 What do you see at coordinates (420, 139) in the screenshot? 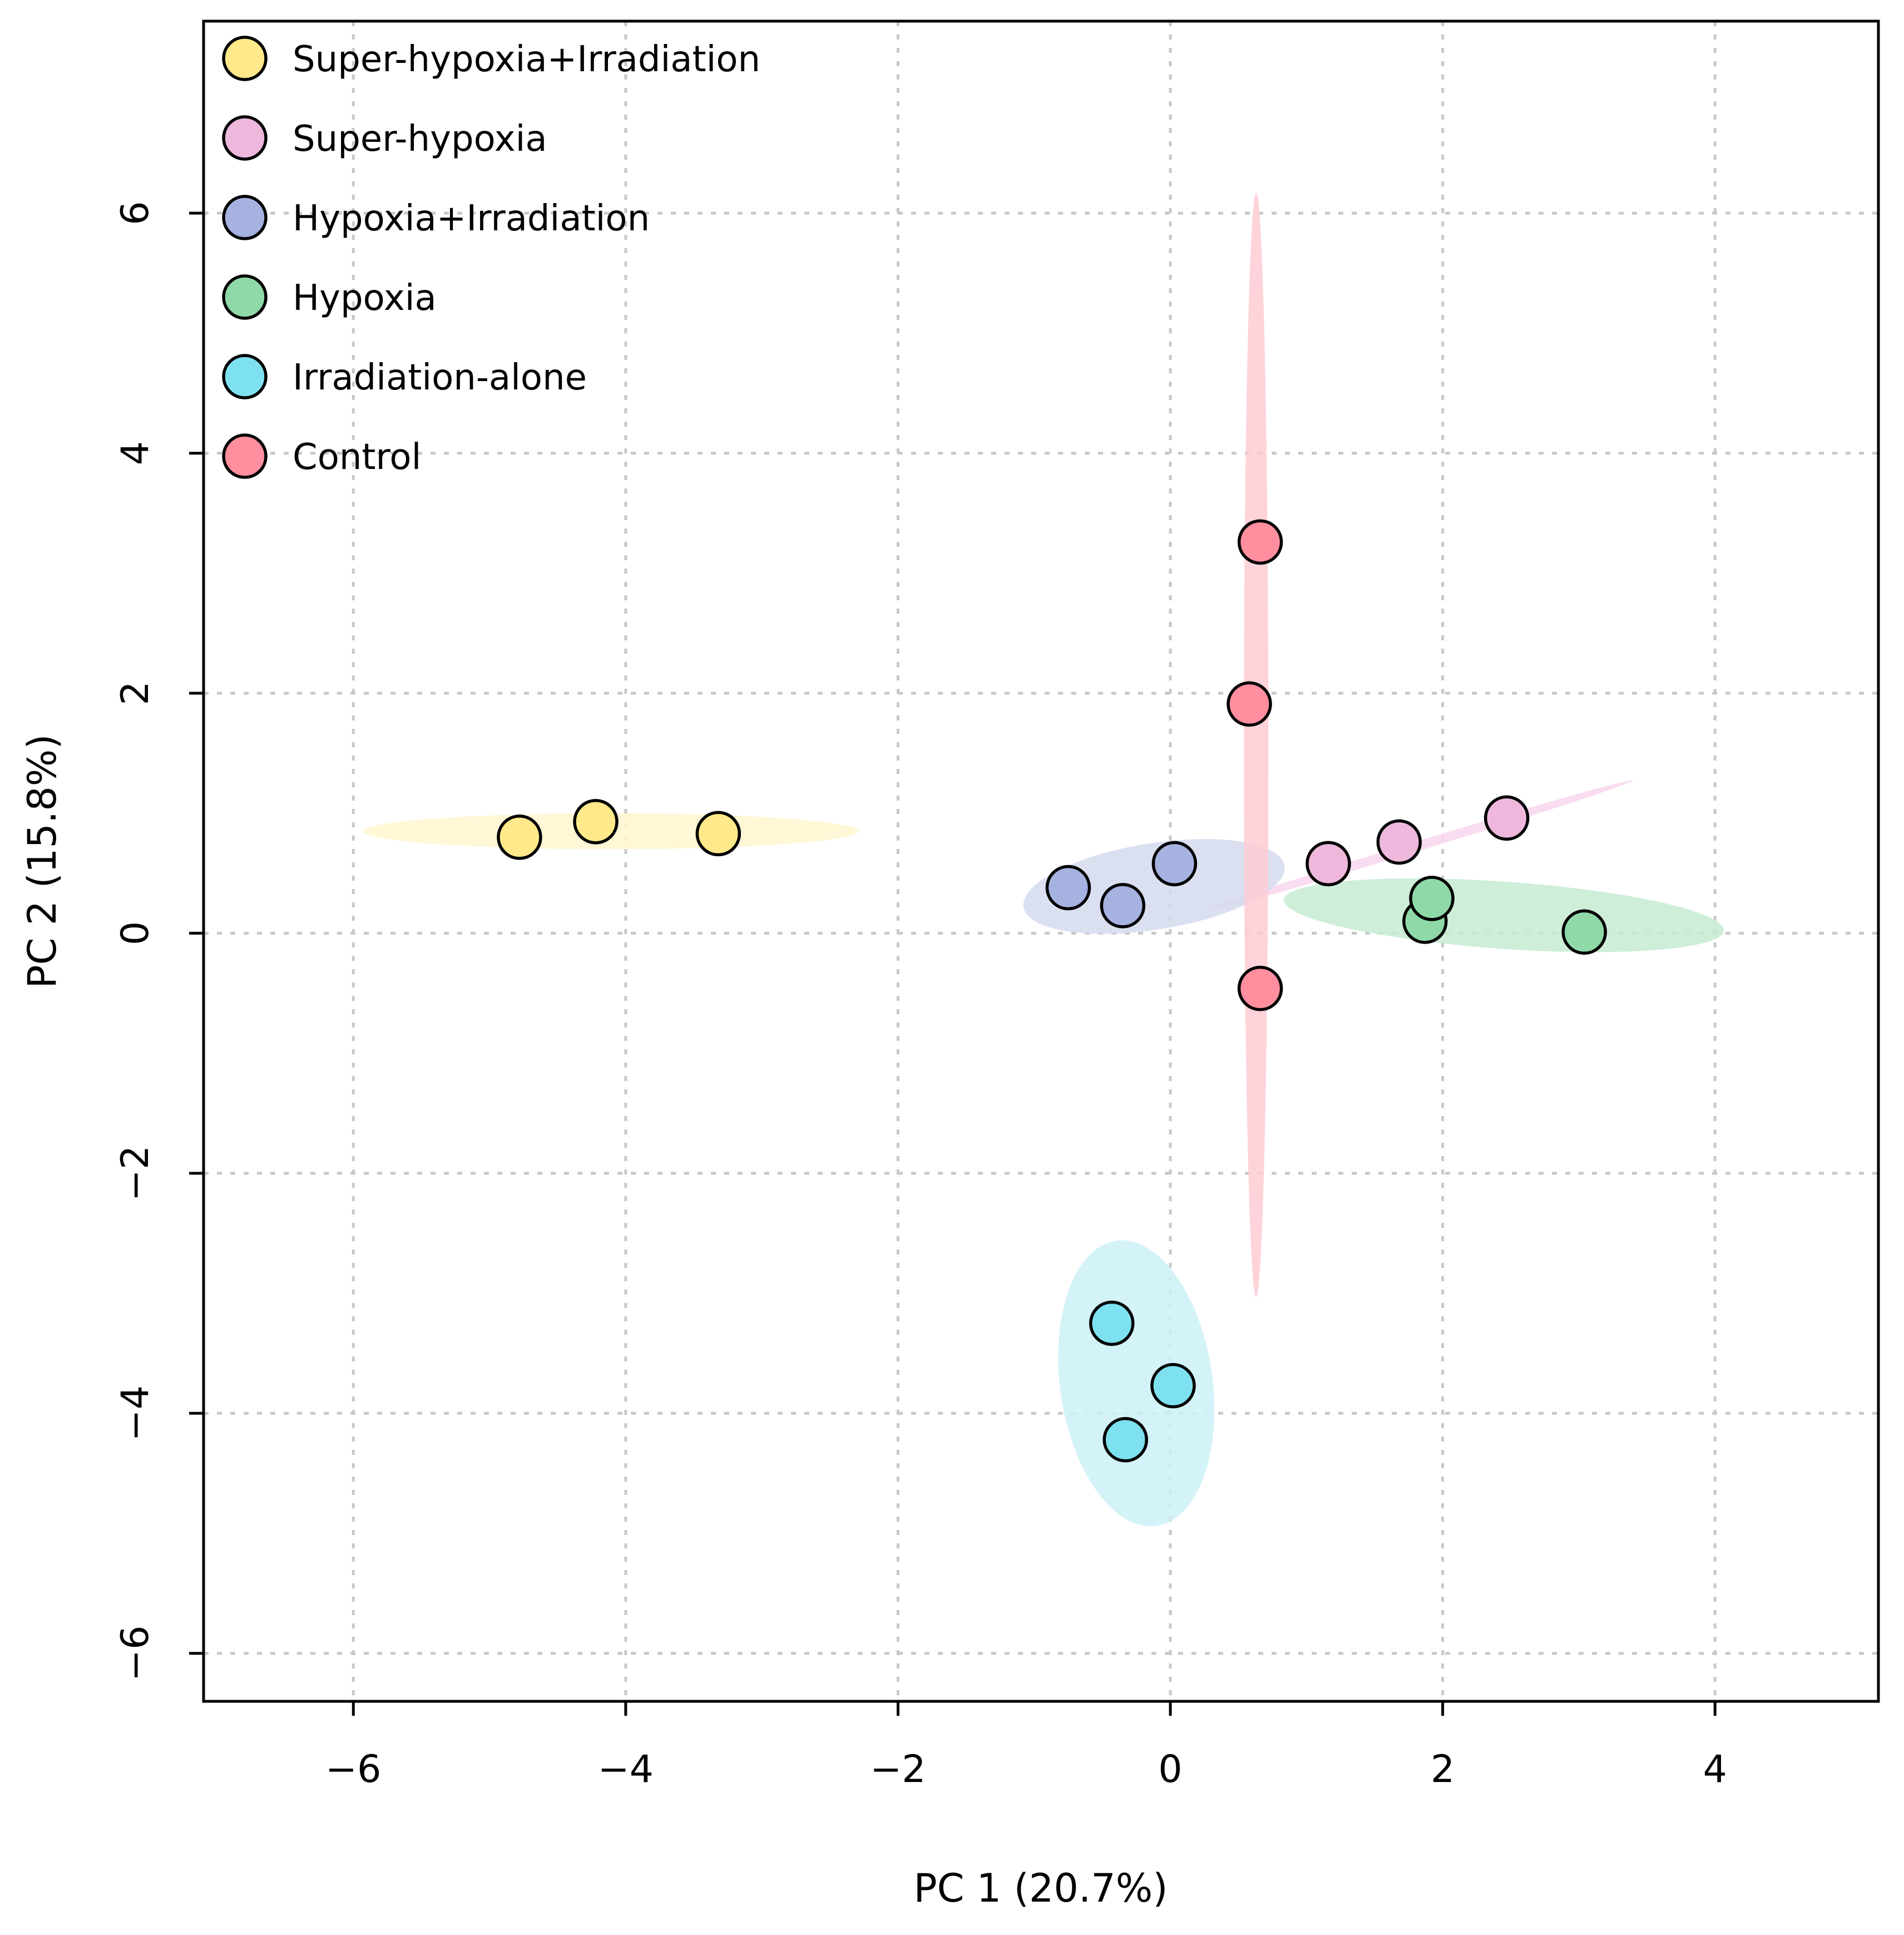
I see `legend-label-super-hypoxia: Super-hypoxia` at bounding box center [420, 139].